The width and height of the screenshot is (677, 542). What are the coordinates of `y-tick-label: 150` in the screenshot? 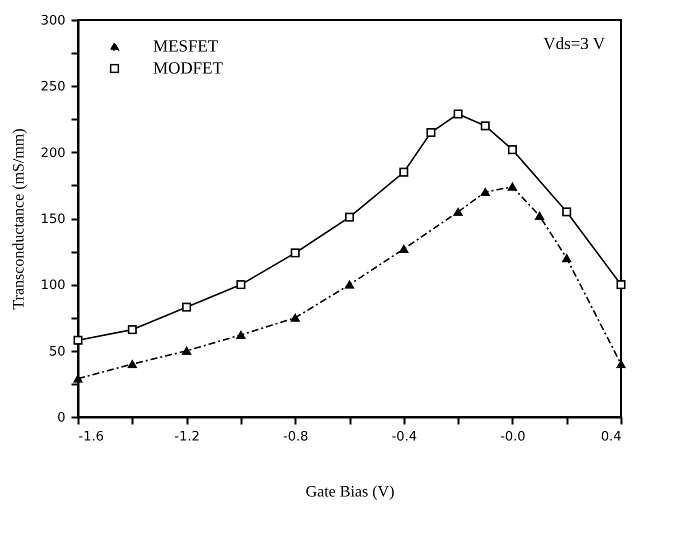 It's located at (53, 219).